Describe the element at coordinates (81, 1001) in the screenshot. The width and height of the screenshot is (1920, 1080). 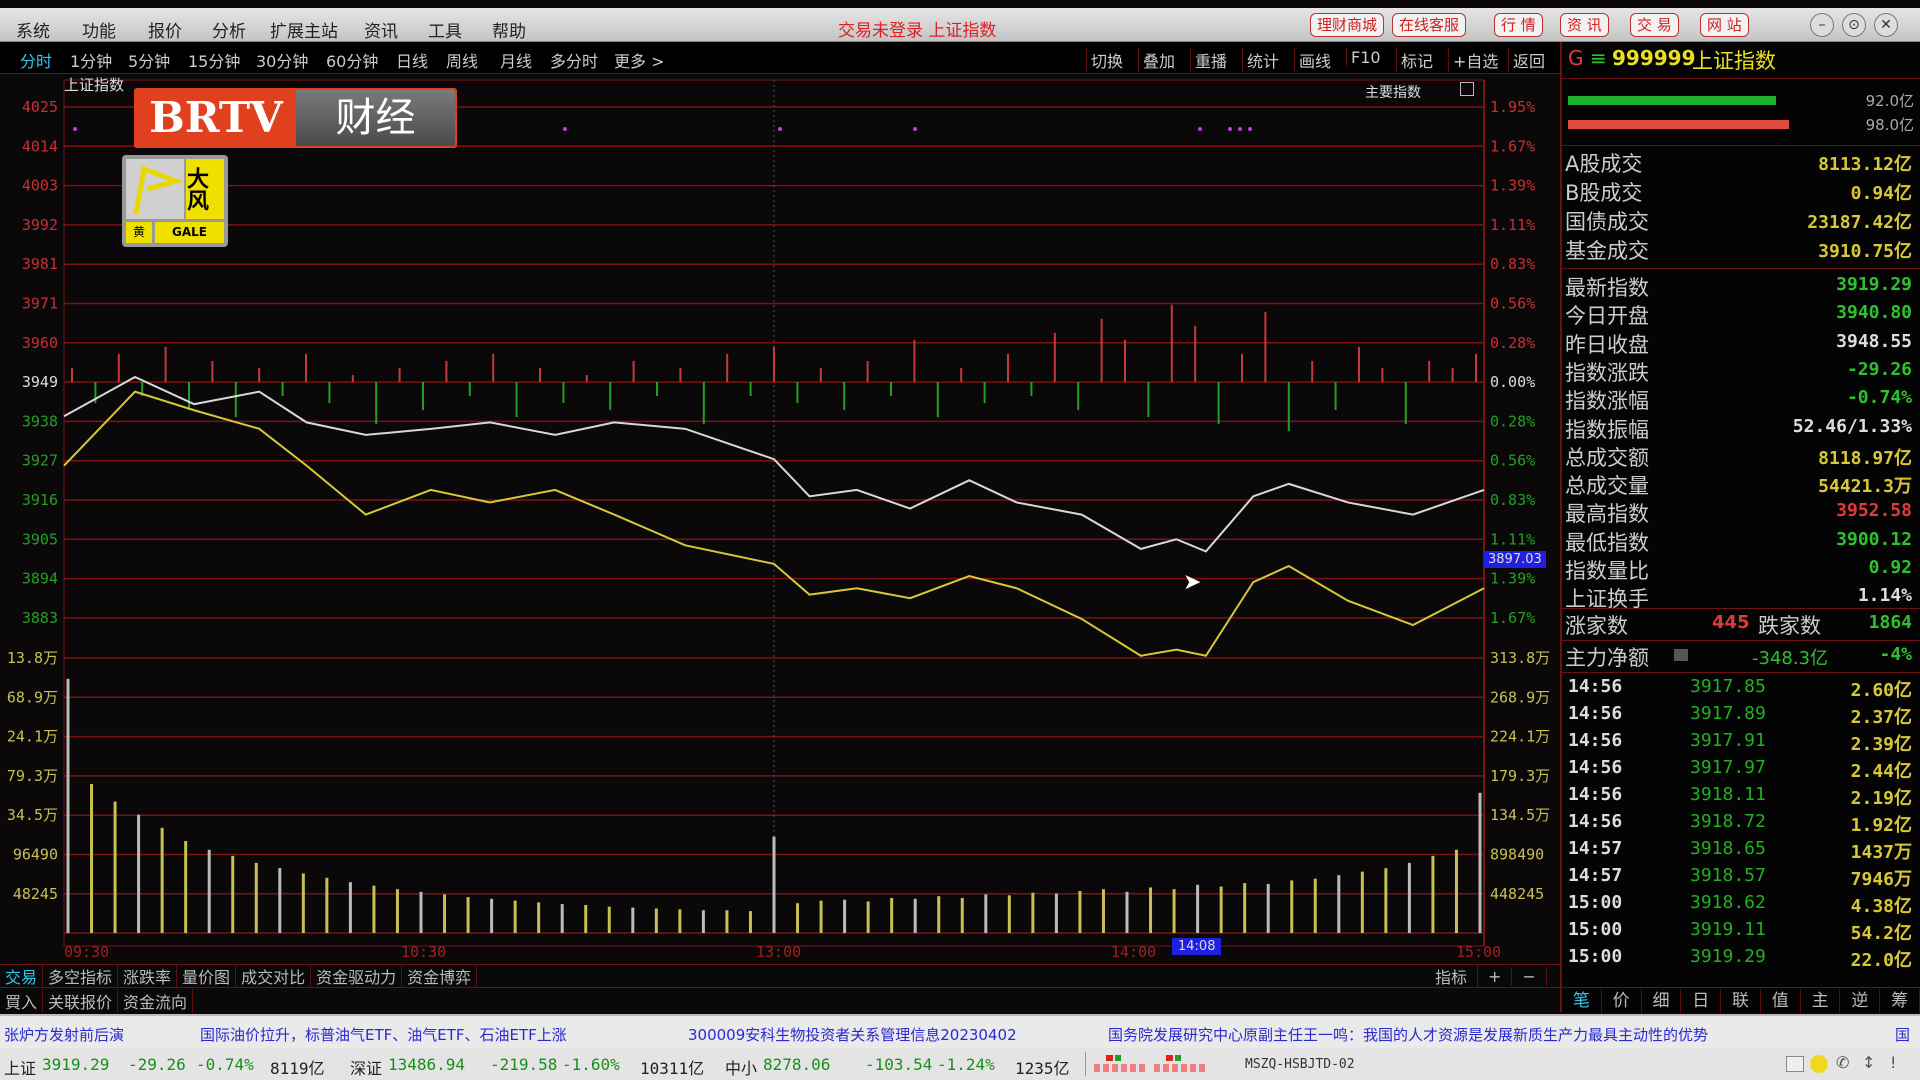
I see `bottom-subtab: 关联报价` at that location.